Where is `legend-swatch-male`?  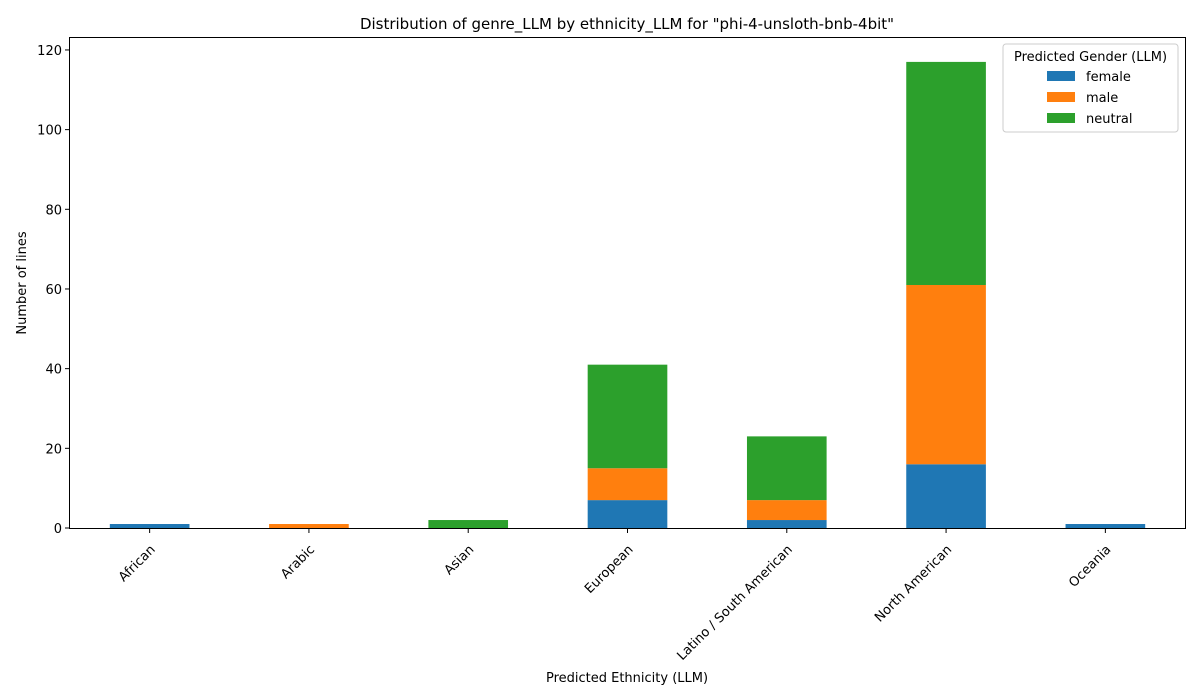
legend-swatch-male is located at coordinates (1061, 97).